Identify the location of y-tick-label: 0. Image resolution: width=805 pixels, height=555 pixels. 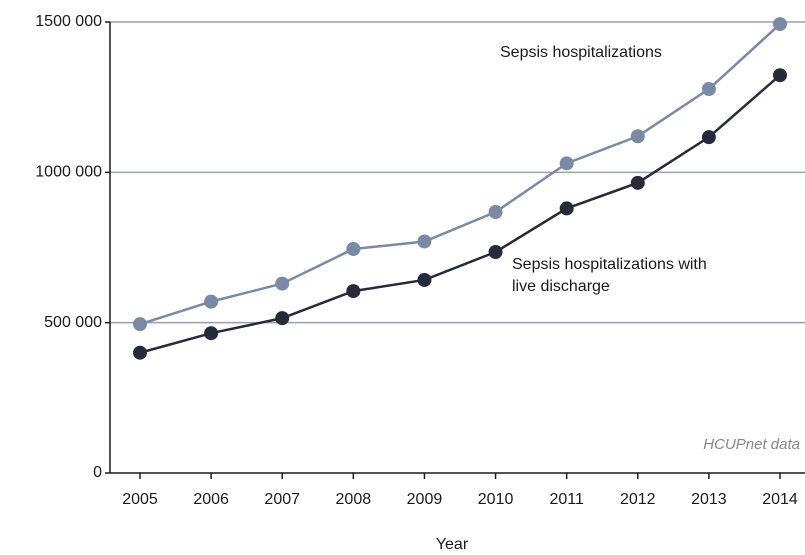
(97, 472).